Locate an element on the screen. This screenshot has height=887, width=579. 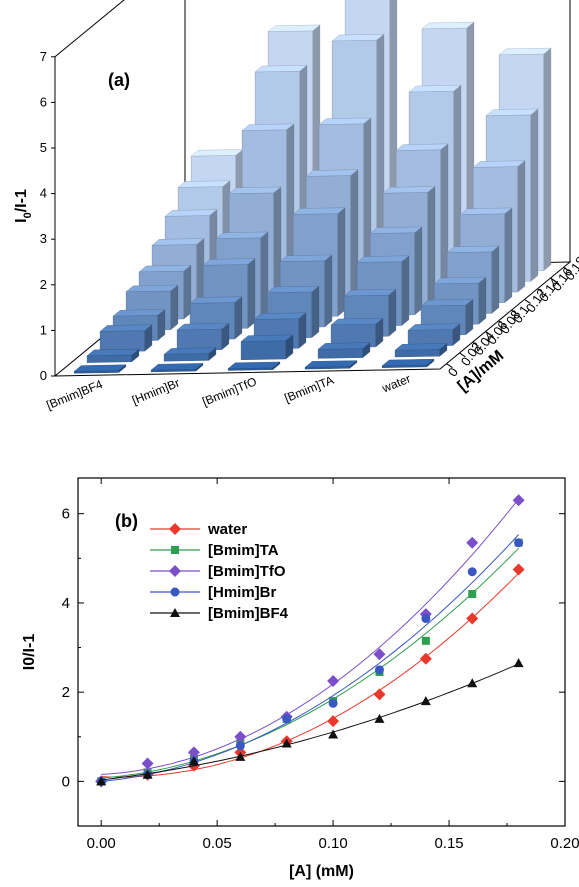
x-tick-label: 0.10 is located at coordinates (332, 843).